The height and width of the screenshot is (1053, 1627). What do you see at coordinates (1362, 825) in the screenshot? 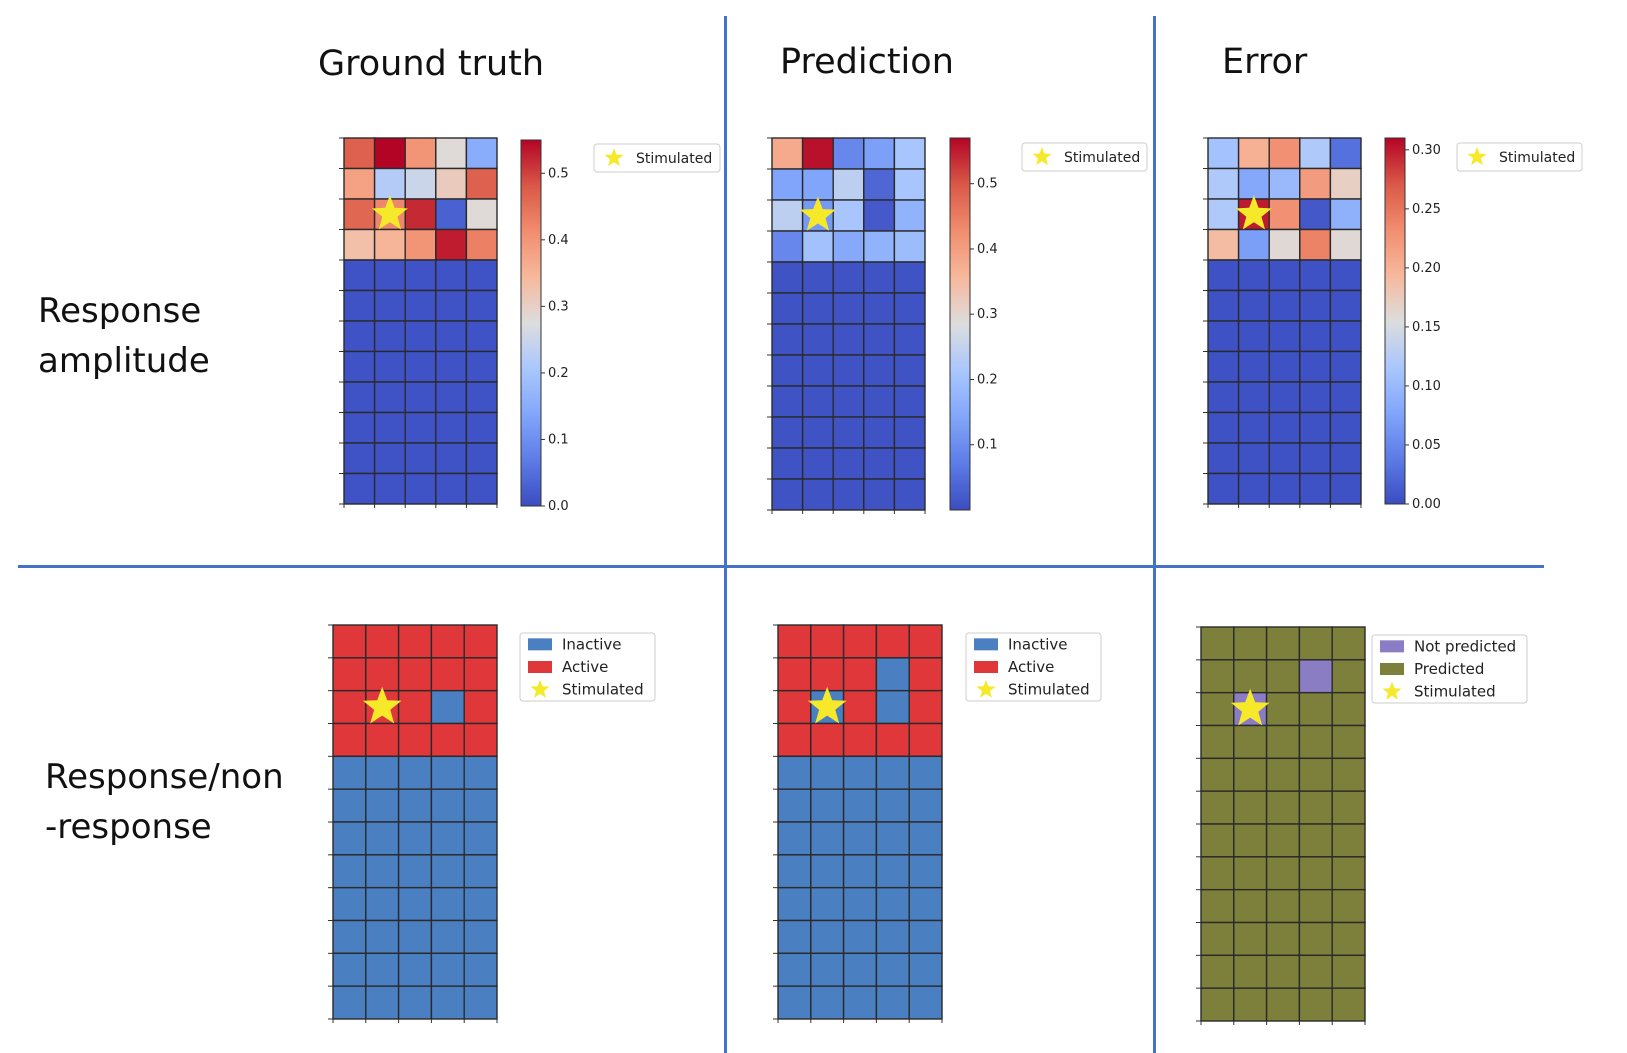
I see `heatmap-err-bin: Not predicted Predicted Stimulated` at bounding box center [1362, 825].